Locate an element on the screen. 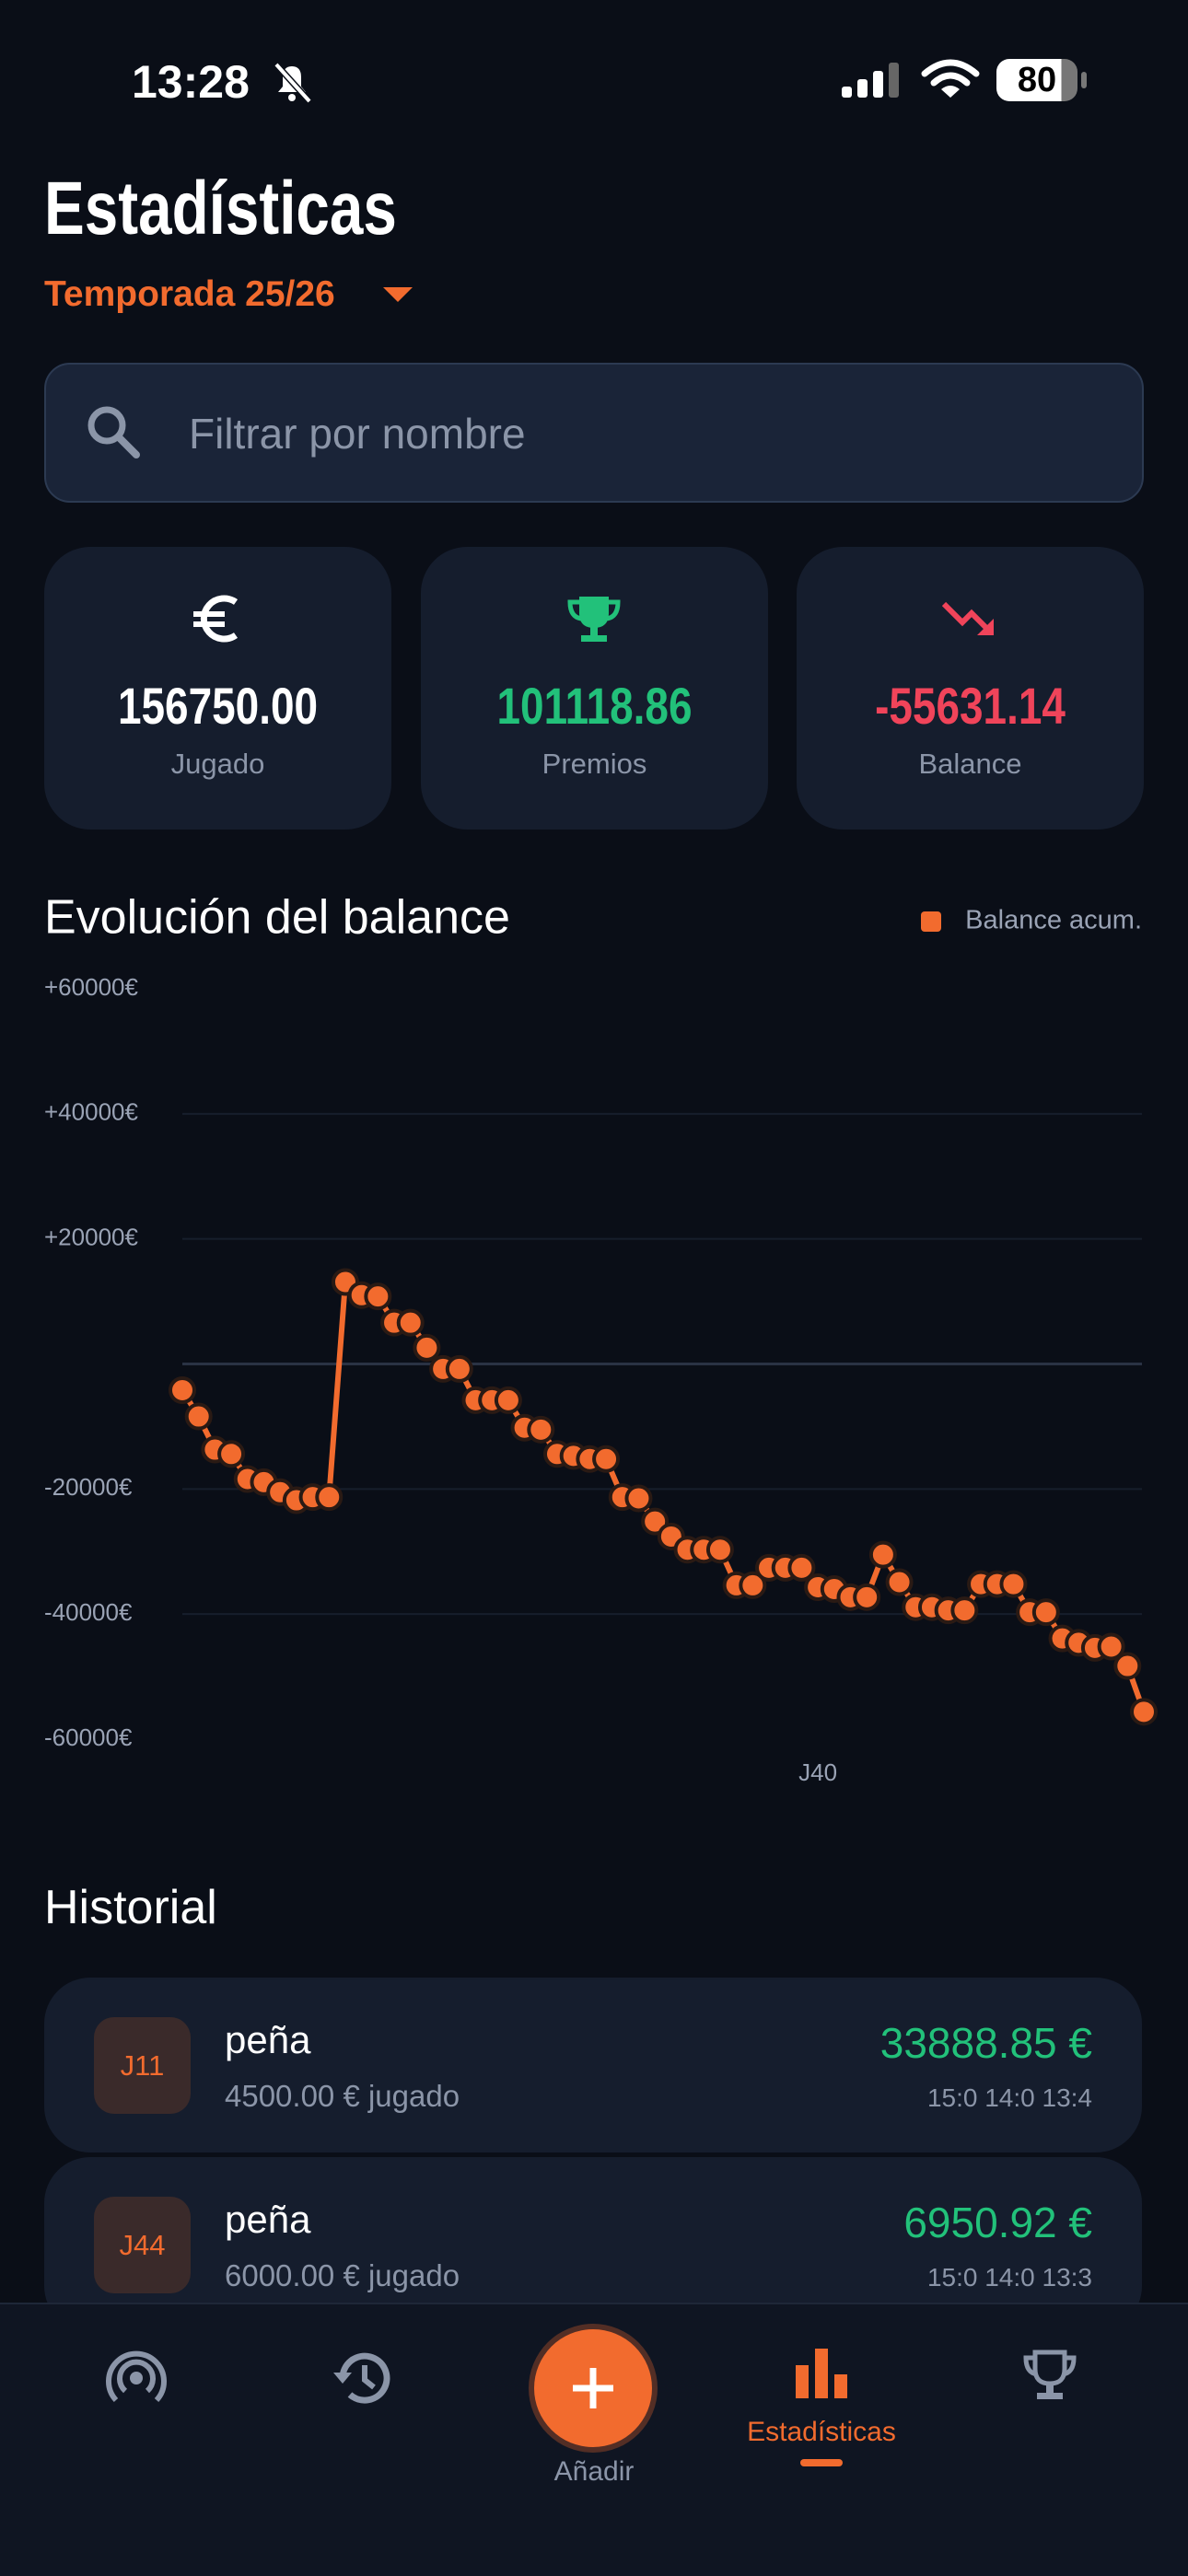 The height and width of the screenshot is (2576, 1188). stat-card: -55631.14 Balance is located at coordinates (970, 688).